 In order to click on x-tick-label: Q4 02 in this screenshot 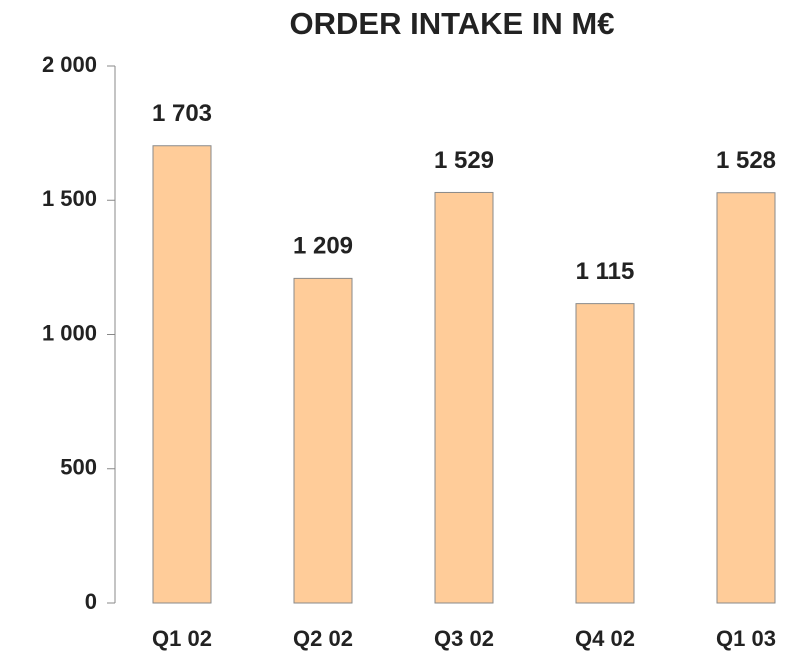, I will do `click(605, 638)`.